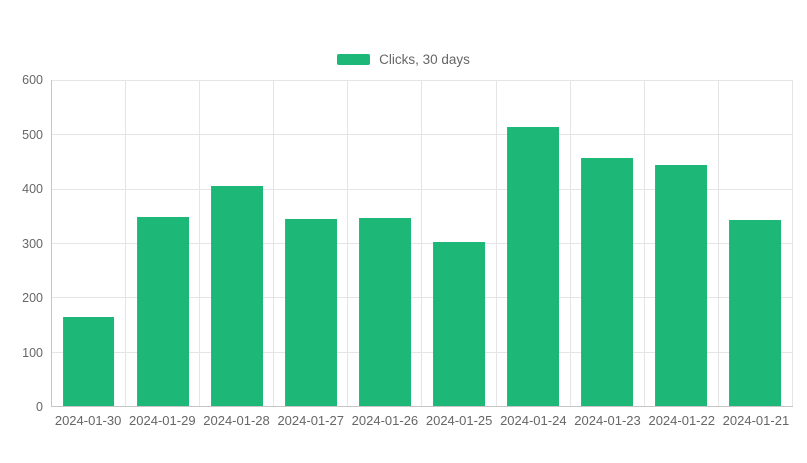 This screenshot has width=807, height=463. What do you see at coordinates (236, 420) in the screenshot?
I see `x-tick-label-2024-01-28: 2024-01-28` at bounding box center [236, 420].